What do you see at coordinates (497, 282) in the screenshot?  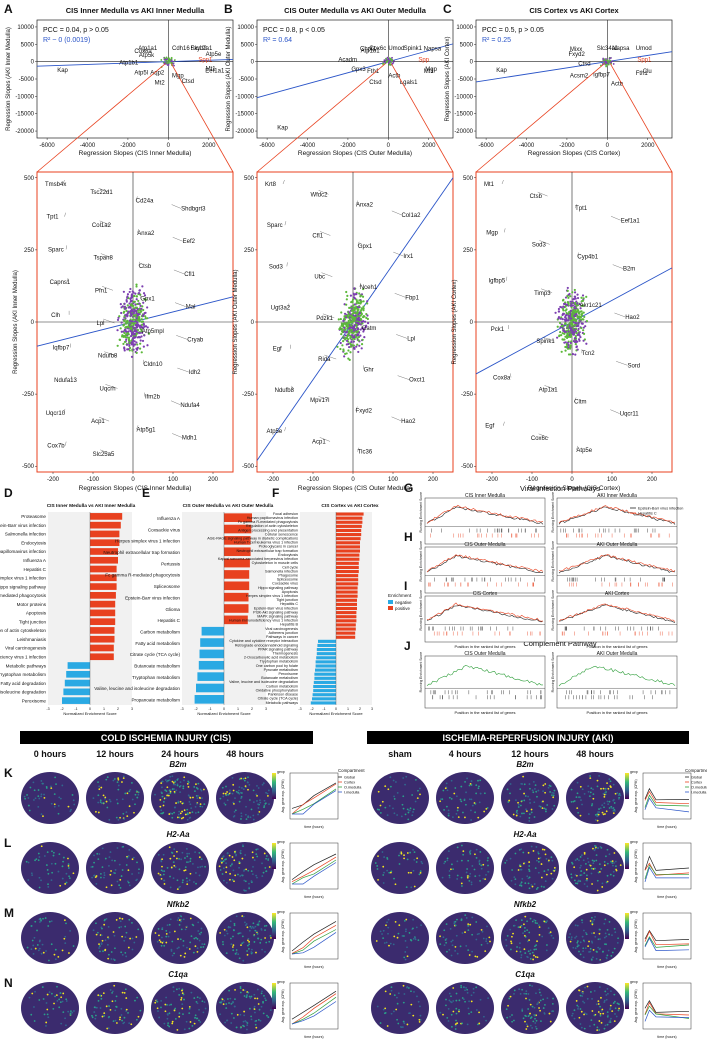 I see `gene-label: Igfbp5` at bounding box center [497, 282].